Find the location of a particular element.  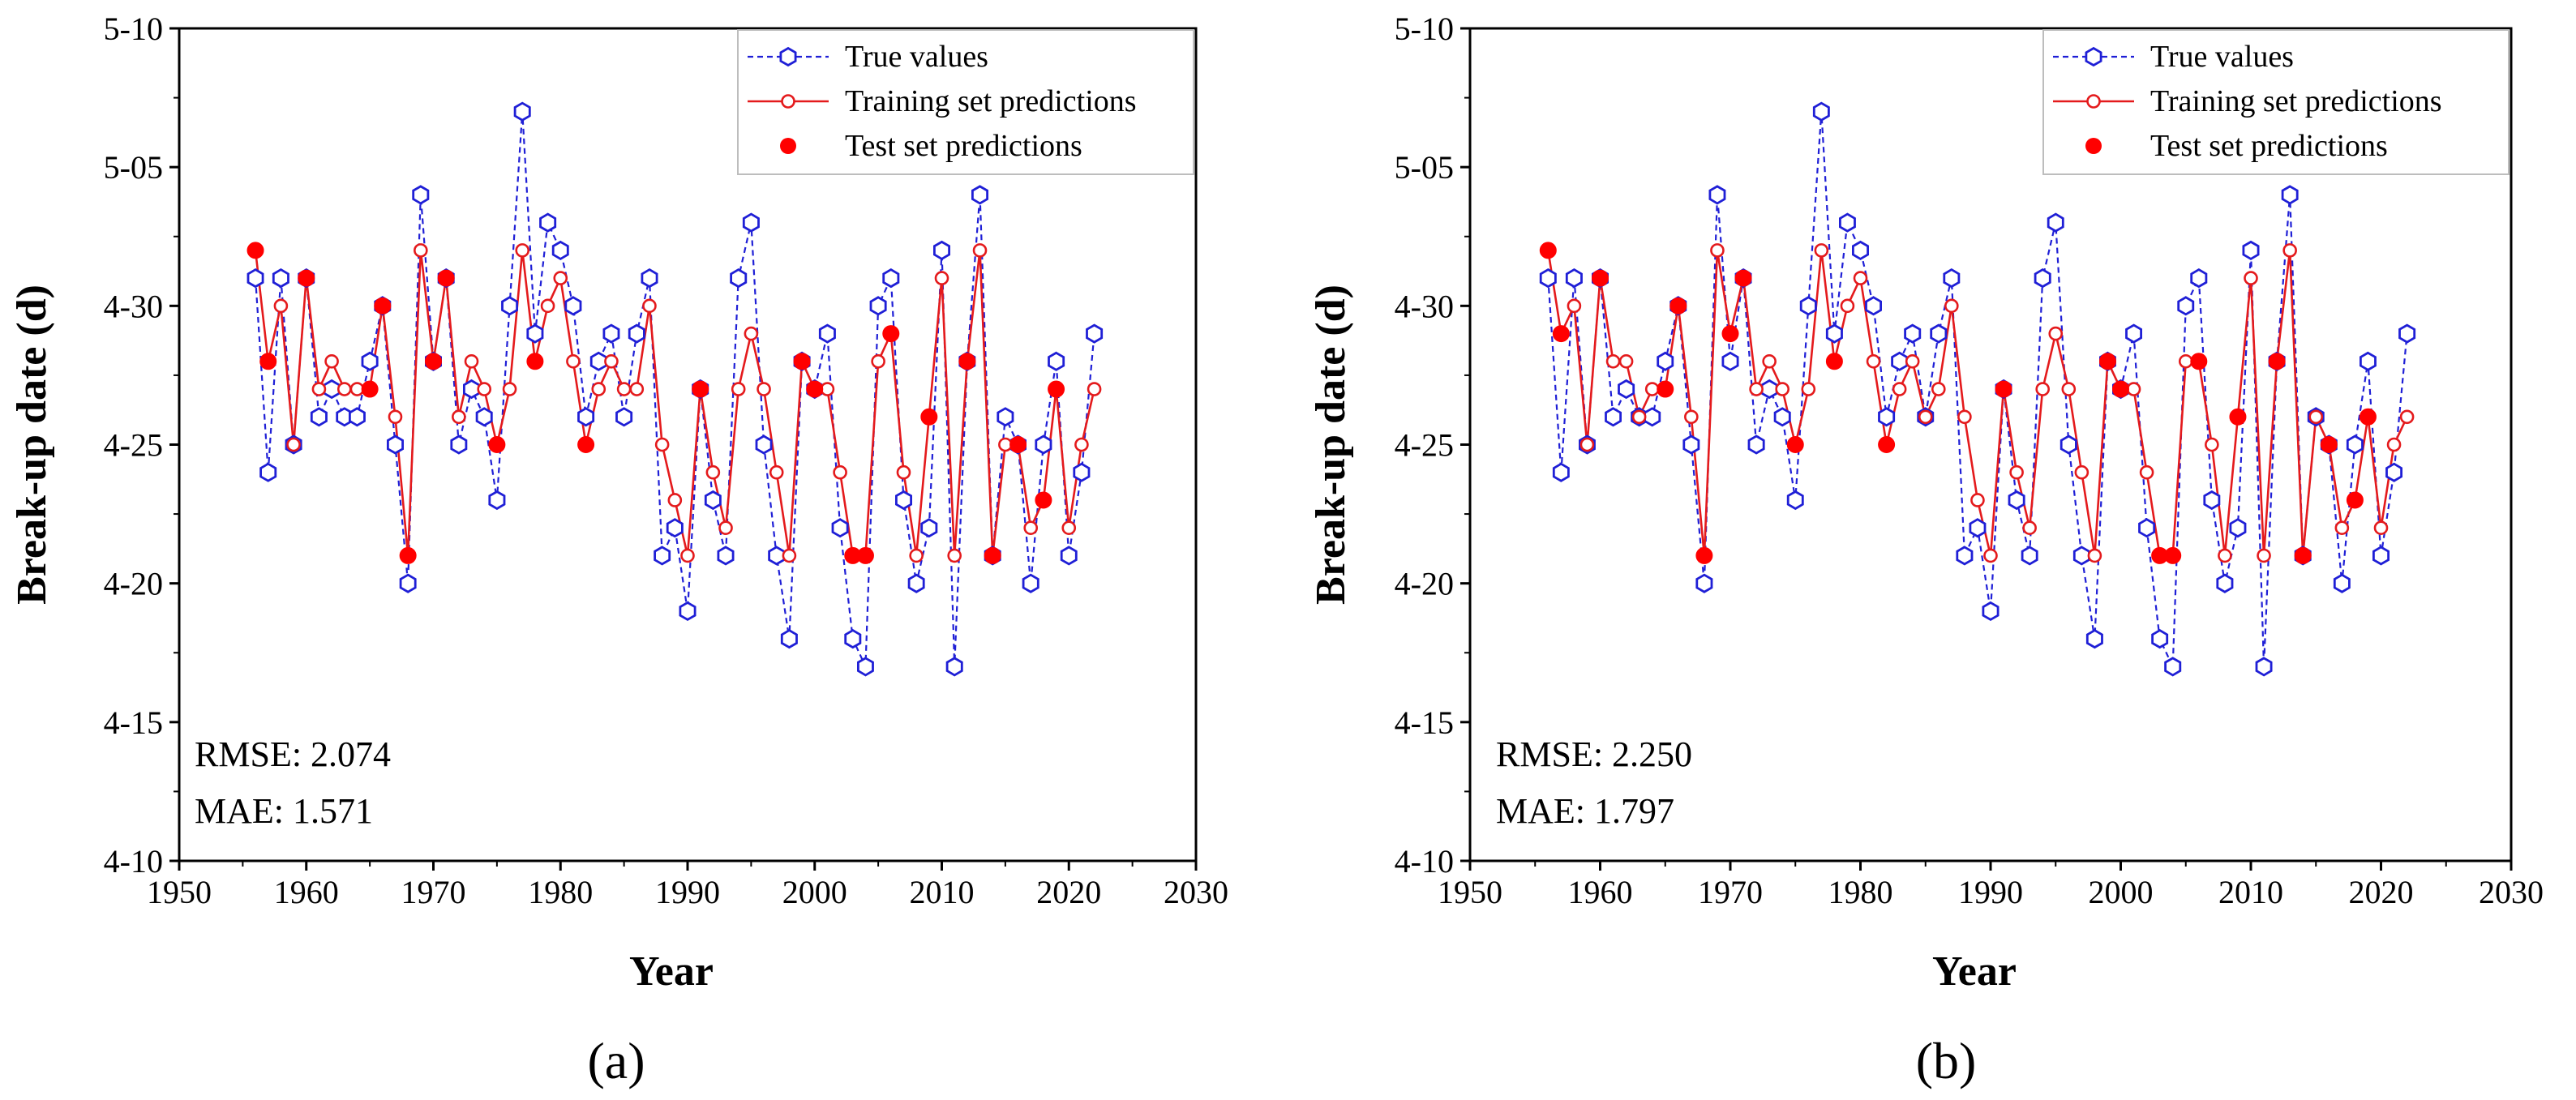

x-tick-label: 2000 is located at coordinates (2121, 892).